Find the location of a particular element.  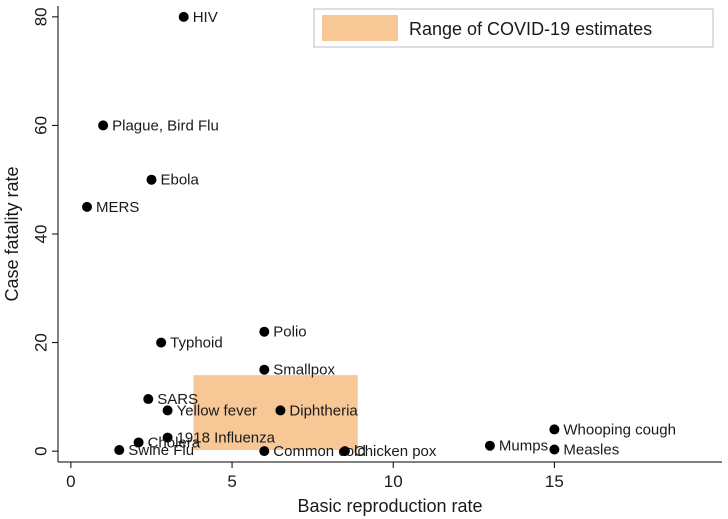

legend-swatch is located at coordinates (360, 28).